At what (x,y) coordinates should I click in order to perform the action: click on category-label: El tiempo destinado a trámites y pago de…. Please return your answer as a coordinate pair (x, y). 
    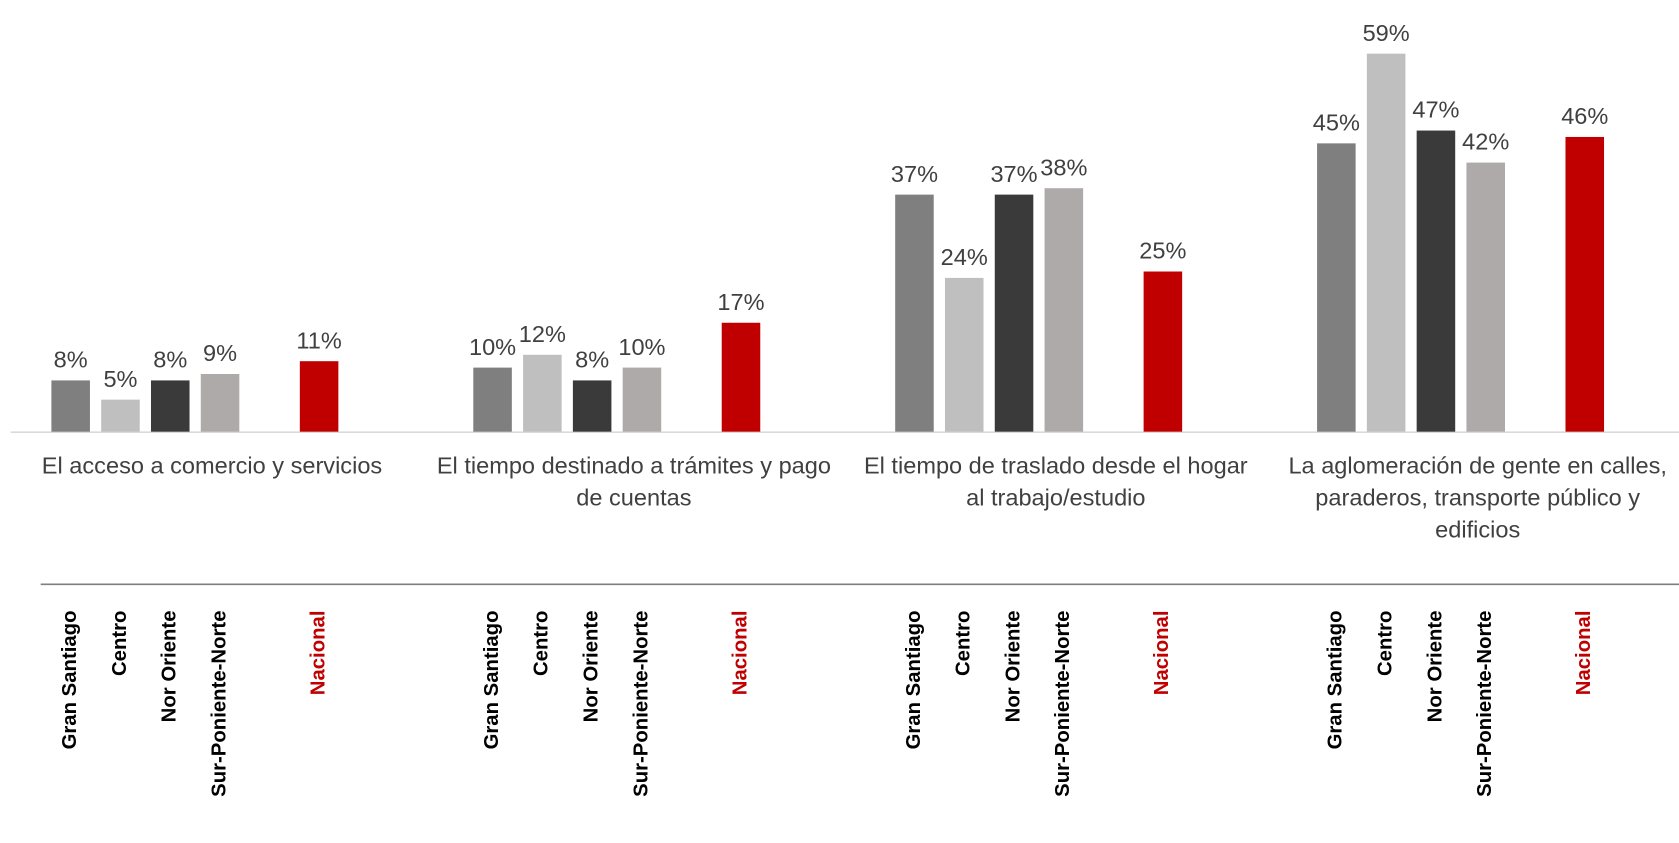
    Looking at the image, I should click on (633, 481).